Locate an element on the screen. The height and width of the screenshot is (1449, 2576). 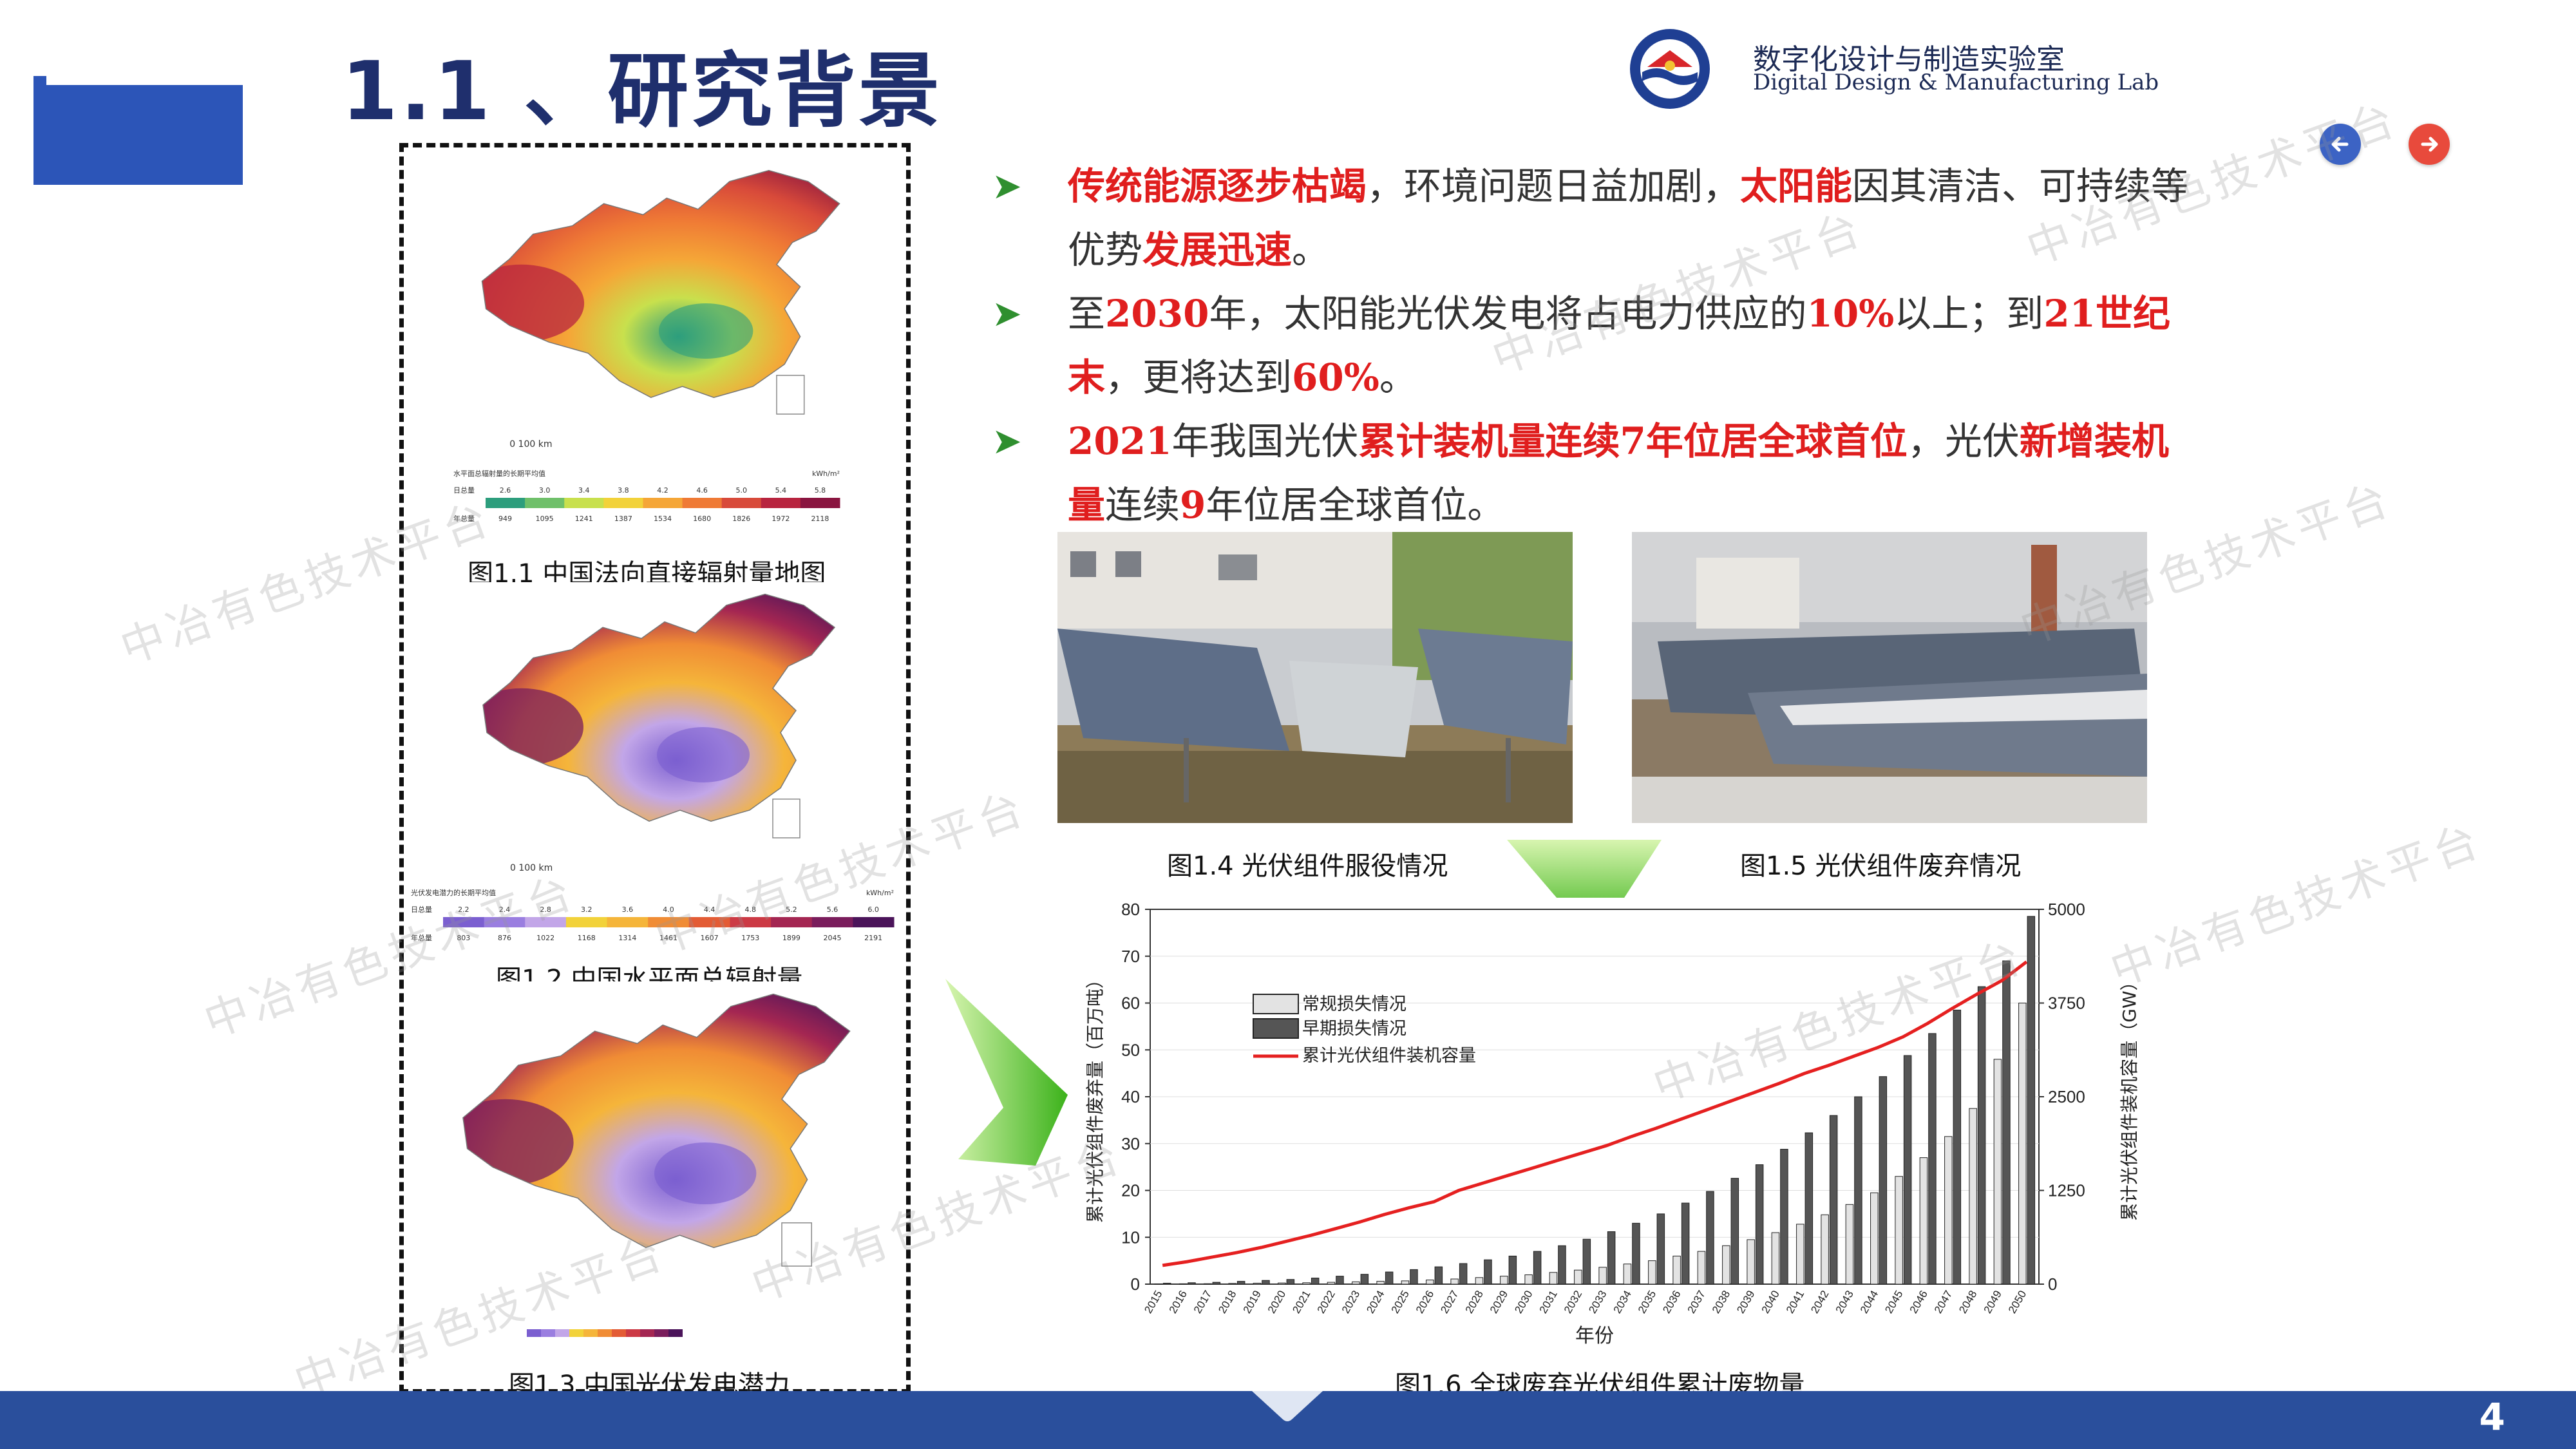
legend-label: 累计光伏组件装机容量 is located at coordinates (1389, 1056).